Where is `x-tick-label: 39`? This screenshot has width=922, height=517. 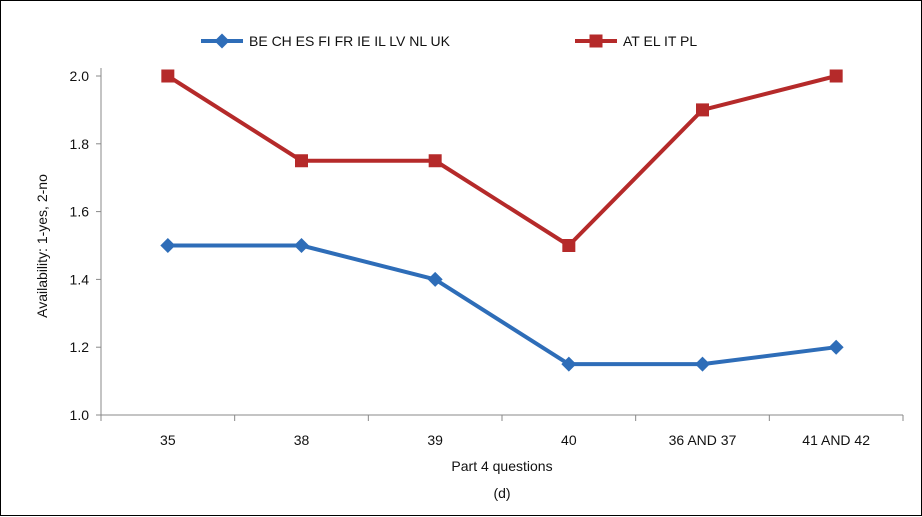
x-tick-label: 39 is located at coordinates (435, 440).